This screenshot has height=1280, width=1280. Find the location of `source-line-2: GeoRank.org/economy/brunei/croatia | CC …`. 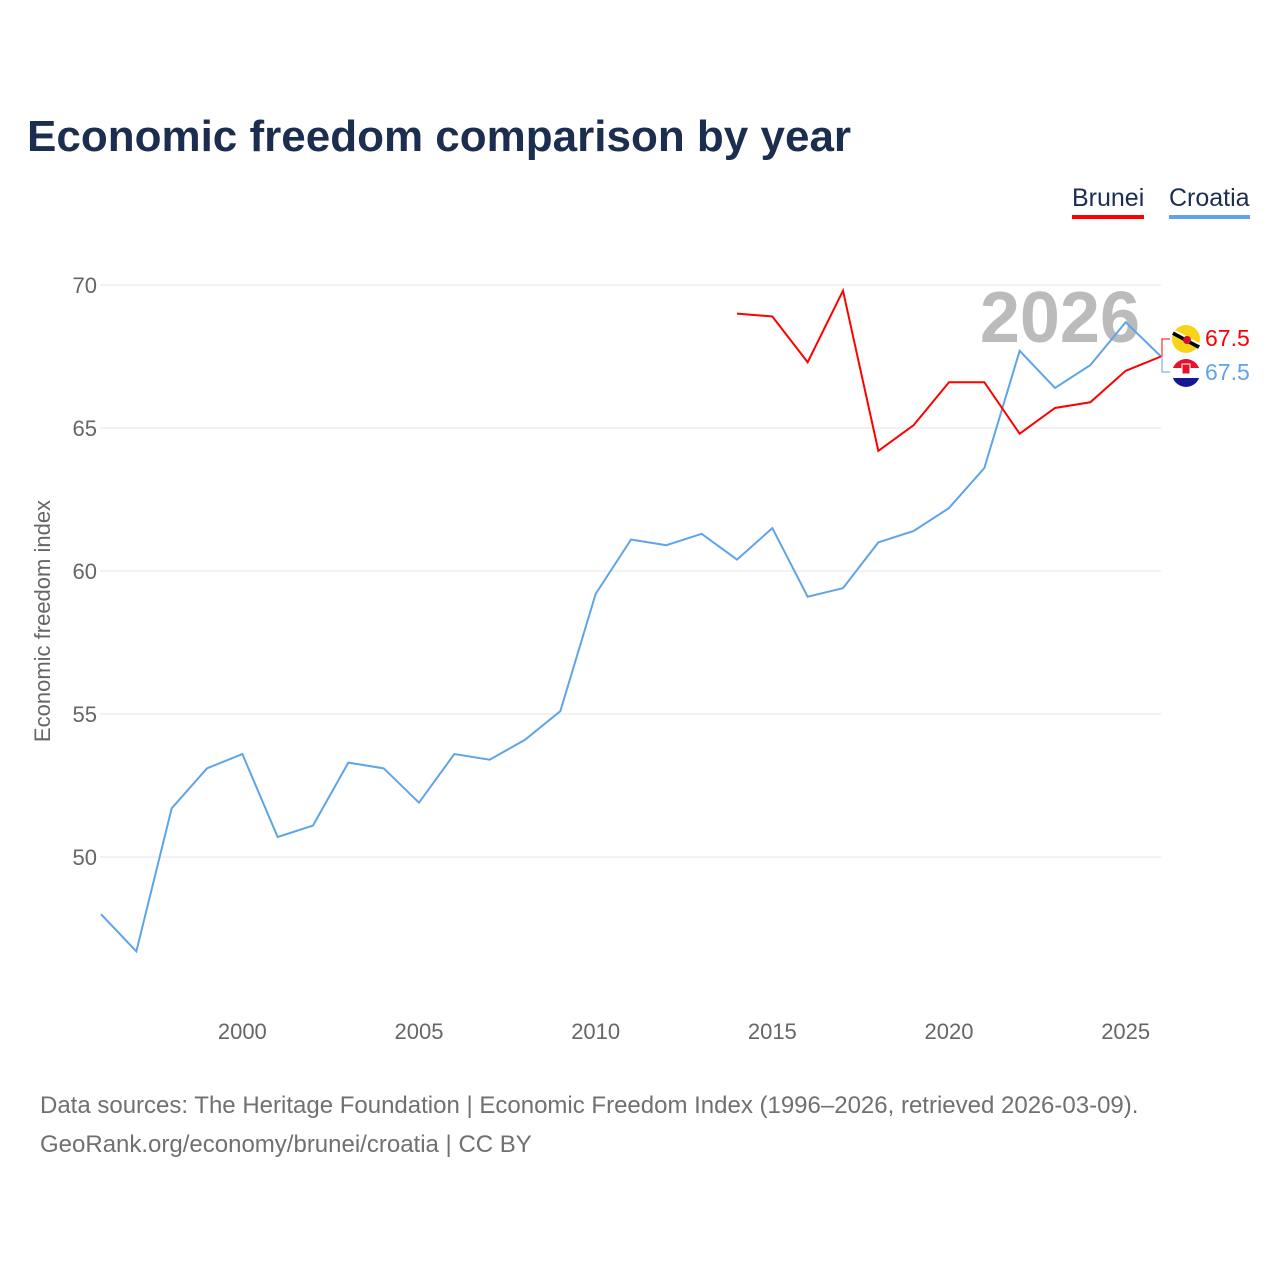

source-line-2: GeoRank.org/economy/brunei/croatia | CC … is located at coordinates (286, 1144).